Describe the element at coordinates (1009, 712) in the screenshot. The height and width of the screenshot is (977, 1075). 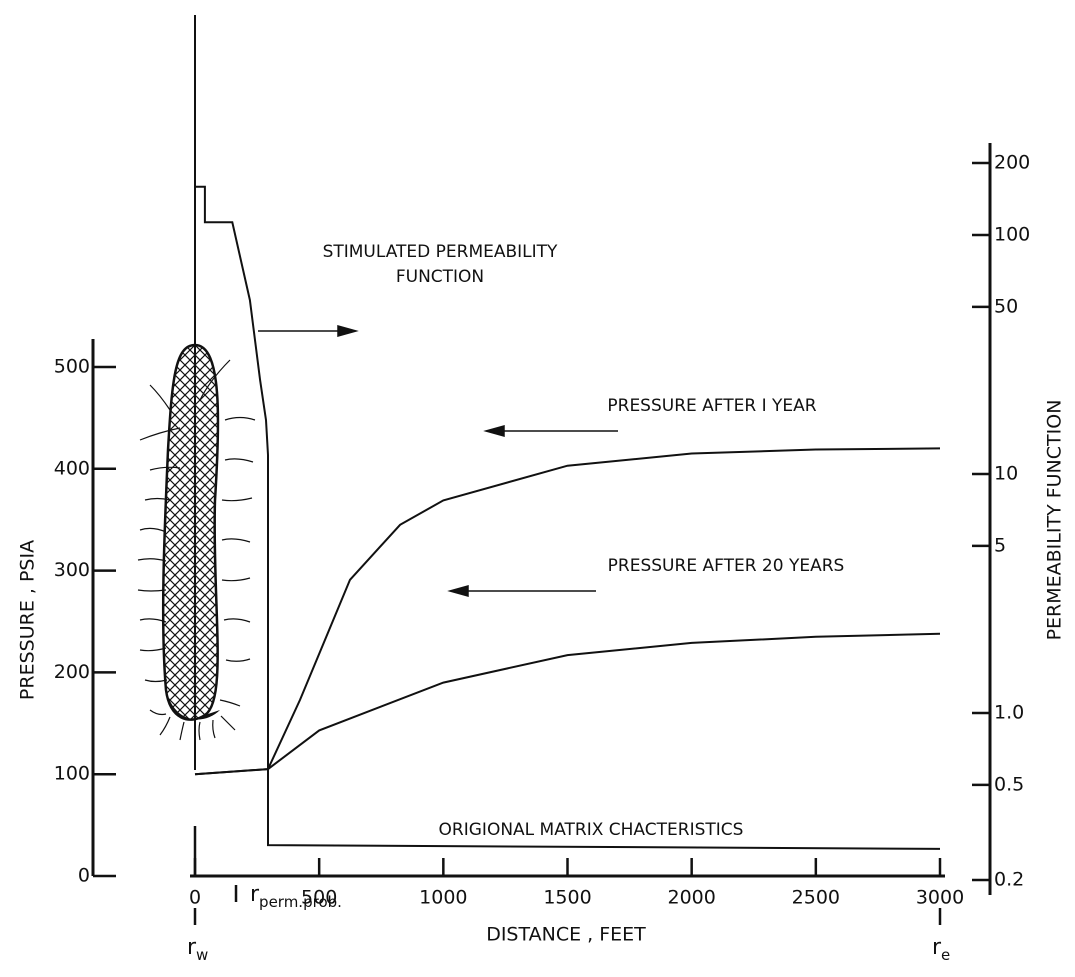
I see `y2-tick-label: 1.0` at that location.